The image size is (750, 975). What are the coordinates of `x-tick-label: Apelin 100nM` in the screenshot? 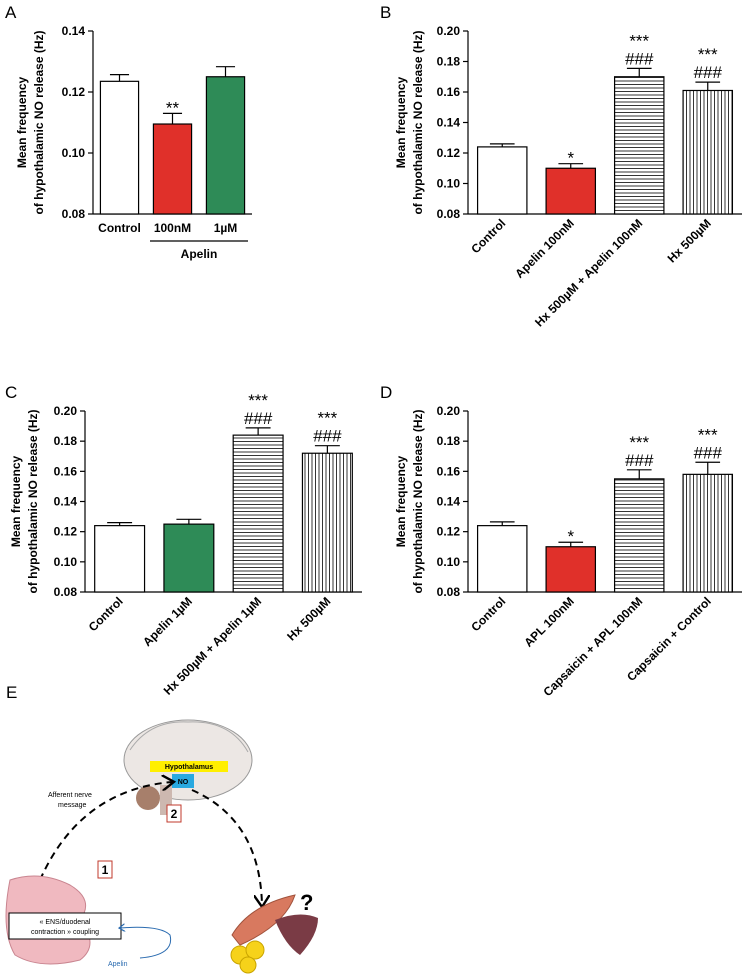 It's located at (544, 248).